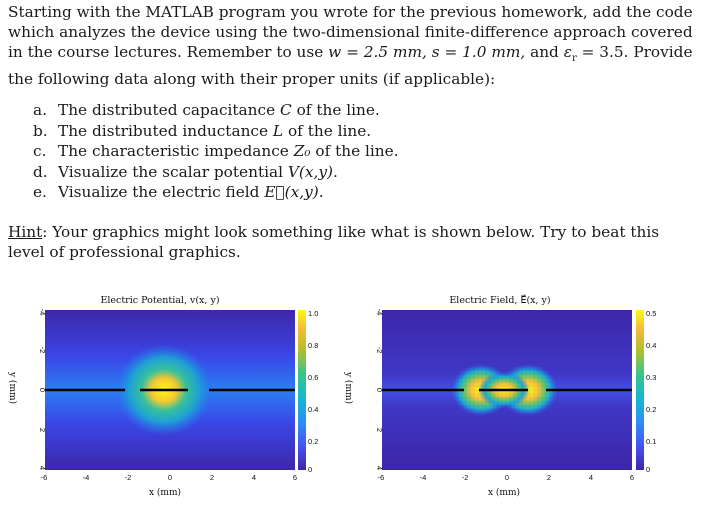 The height and width of the screenshot is (521, 701). I want to click on list-marker: c., so click(40, 151).